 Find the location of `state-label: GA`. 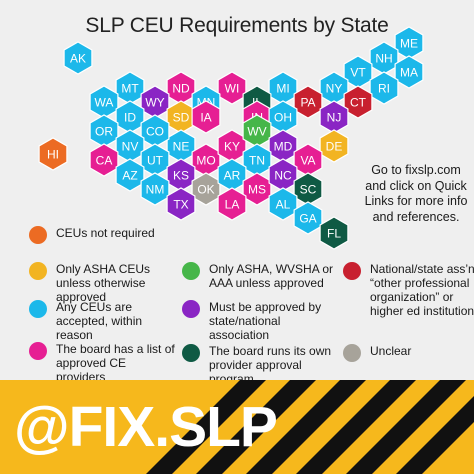

state-label: GA is located at coordinates (307, 219).